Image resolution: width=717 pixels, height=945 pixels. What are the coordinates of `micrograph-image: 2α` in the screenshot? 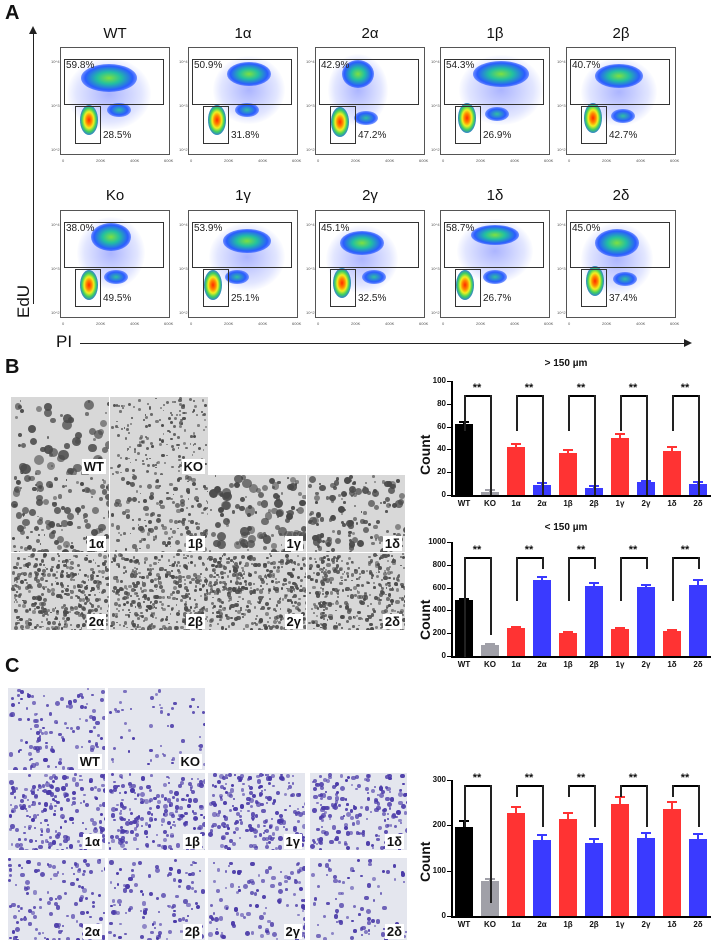 It's located at (60, 591).